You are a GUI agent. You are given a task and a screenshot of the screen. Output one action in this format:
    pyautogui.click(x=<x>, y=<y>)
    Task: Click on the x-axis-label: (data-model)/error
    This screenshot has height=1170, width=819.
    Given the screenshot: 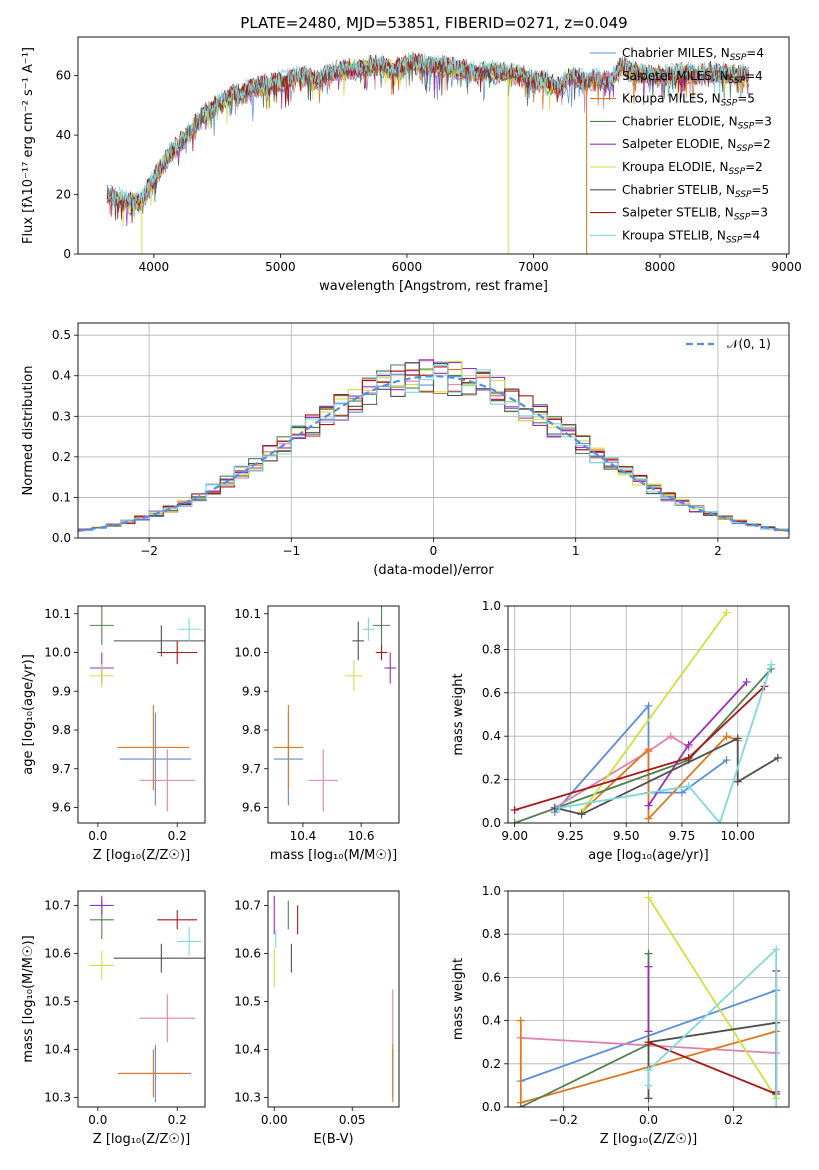 What is the action you would take?
    pyautogui.click(x=433, y=570)
    